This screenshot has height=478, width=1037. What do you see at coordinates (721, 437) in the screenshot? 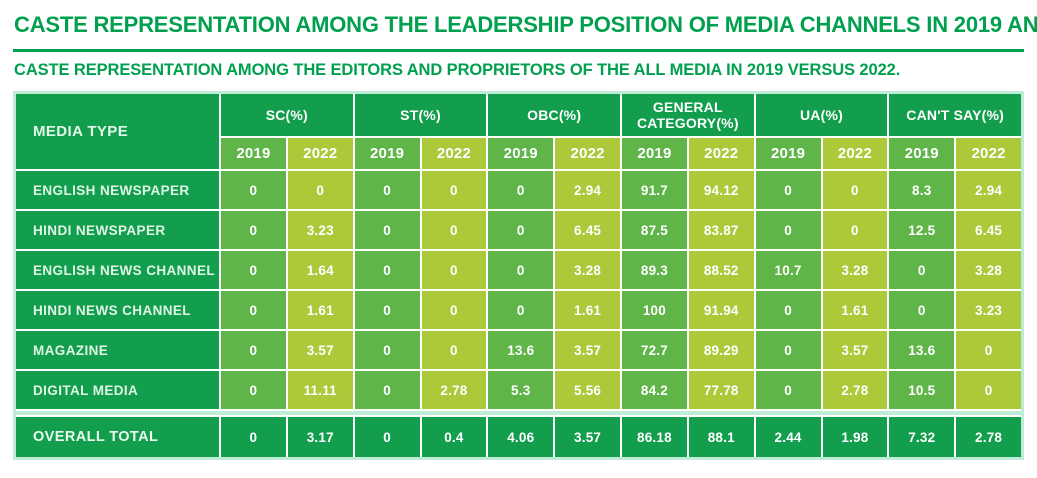
I see `total-cell: 88.1` at bounding box center [721, 437].